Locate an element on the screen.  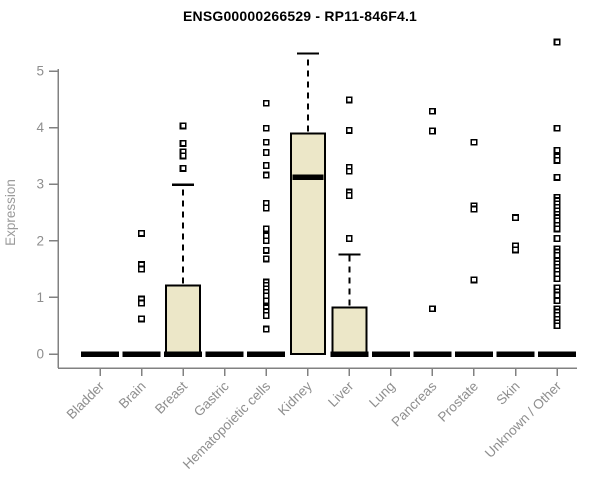
collapsed-box-gastric is located at coordinates (224, 354).